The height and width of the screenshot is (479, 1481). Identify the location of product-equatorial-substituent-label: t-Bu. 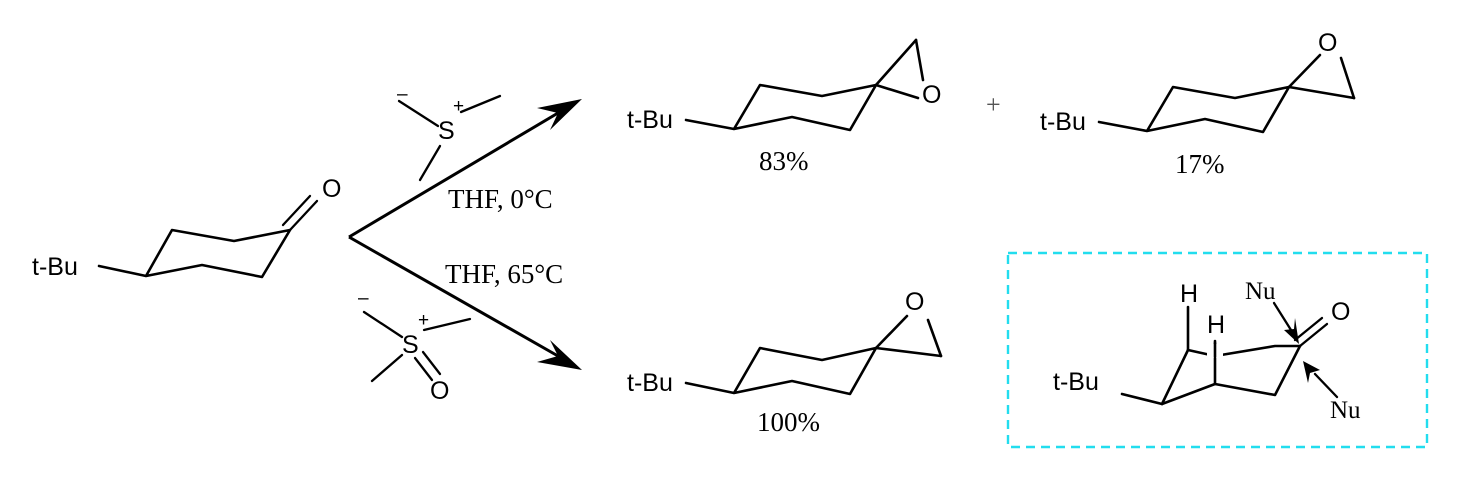
(1063, 122).